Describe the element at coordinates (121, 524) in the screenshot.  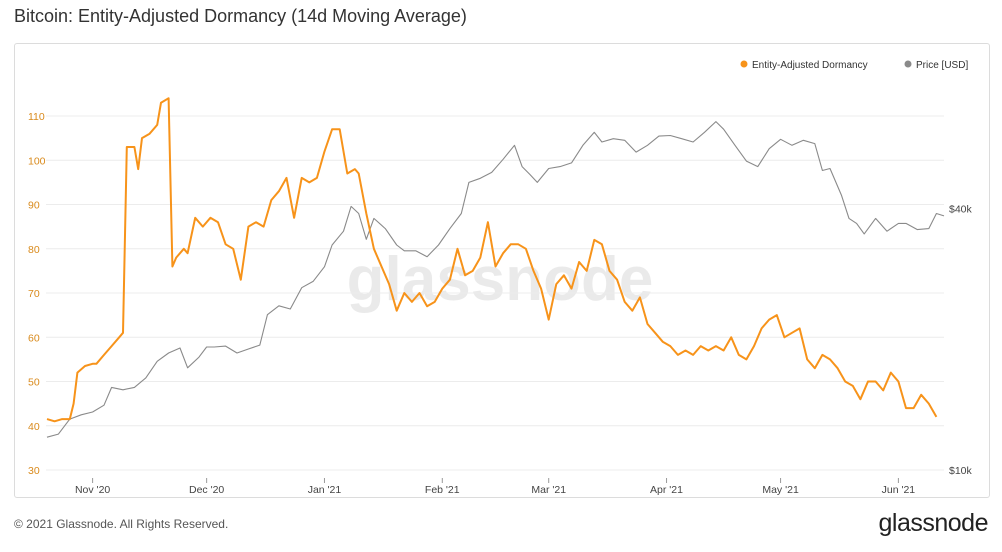
I see `copyright-text: © 2021 Glassnode. All Rights Reserved.` at that location.